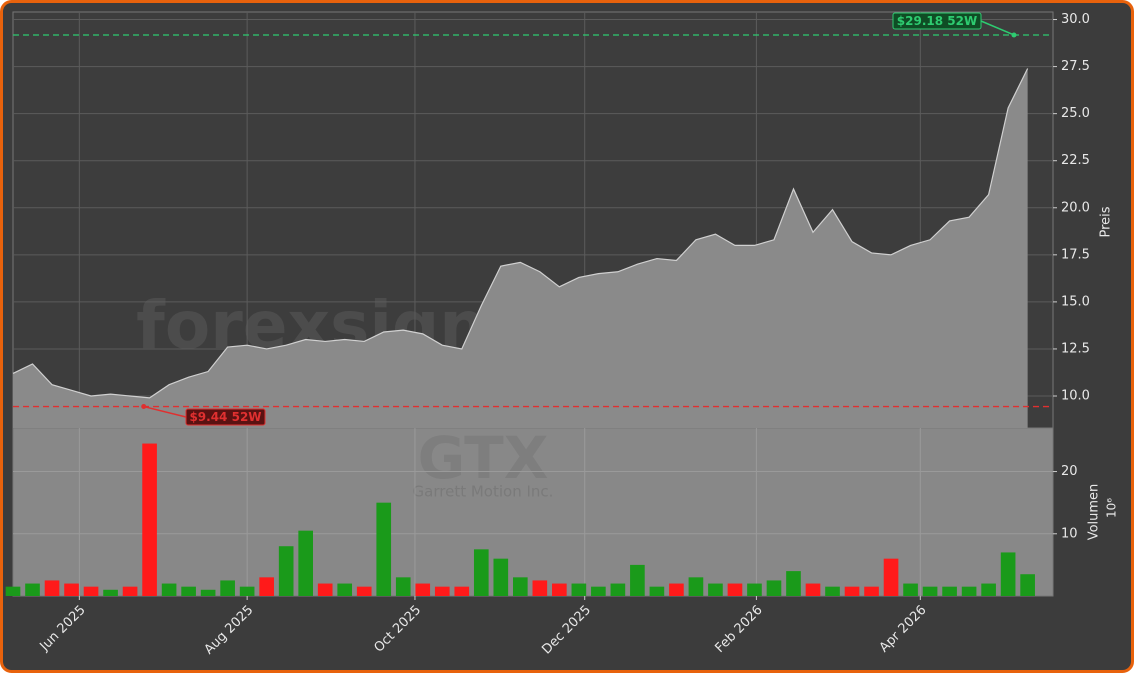 Image resolution: width=1134 pixels, height=673 pixels. I want to click on y-tick-label: 12.5, so click(1075, 348).